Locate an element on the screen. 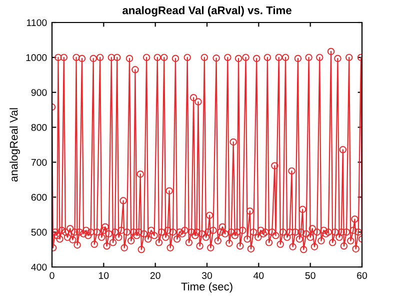 The width and height of the screenshot is (400, 300). x-tick-label: 0 is located at coordinates (52, 275).